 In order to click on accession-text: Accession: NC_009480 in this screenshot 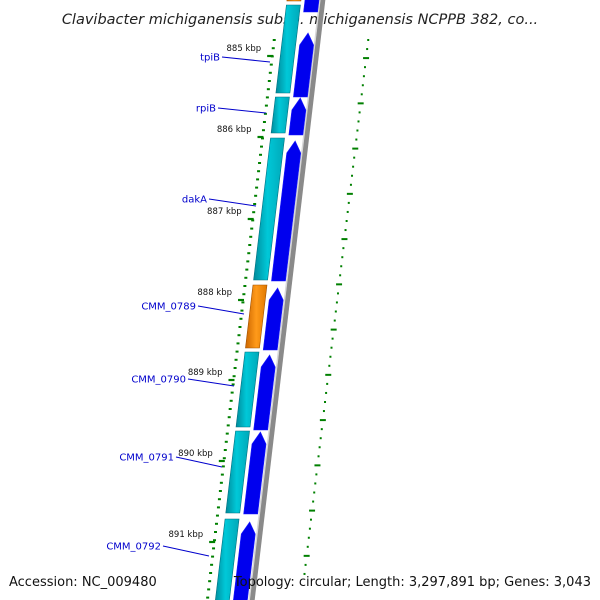, I will do `click(83, 582)`.